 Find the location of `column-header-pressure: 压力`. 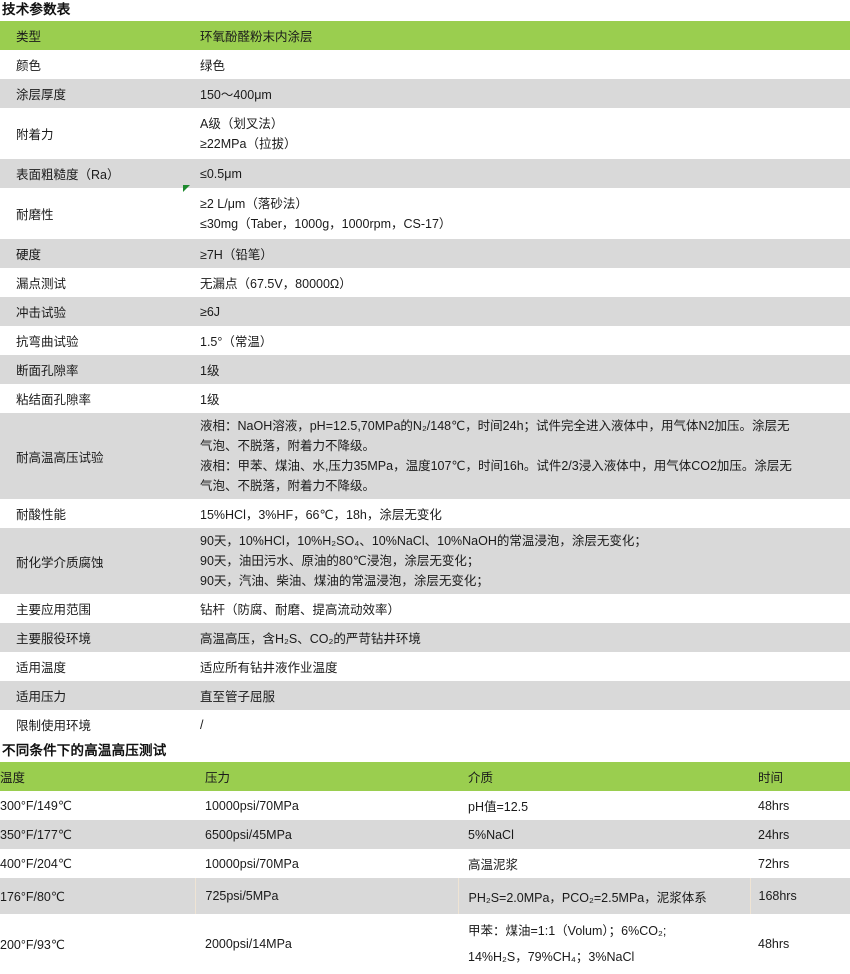

column-header-pressure: 压力 is located at coordinates (326, 776).